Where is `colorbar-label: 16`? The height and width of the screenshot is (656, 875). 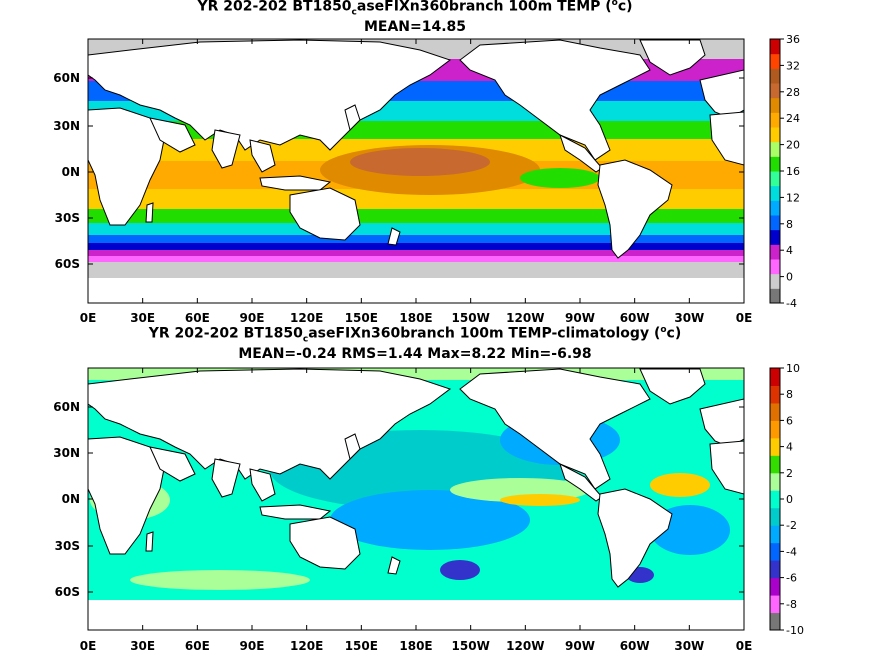 colorbar-label: 16 is located at coordinates (793, 171).